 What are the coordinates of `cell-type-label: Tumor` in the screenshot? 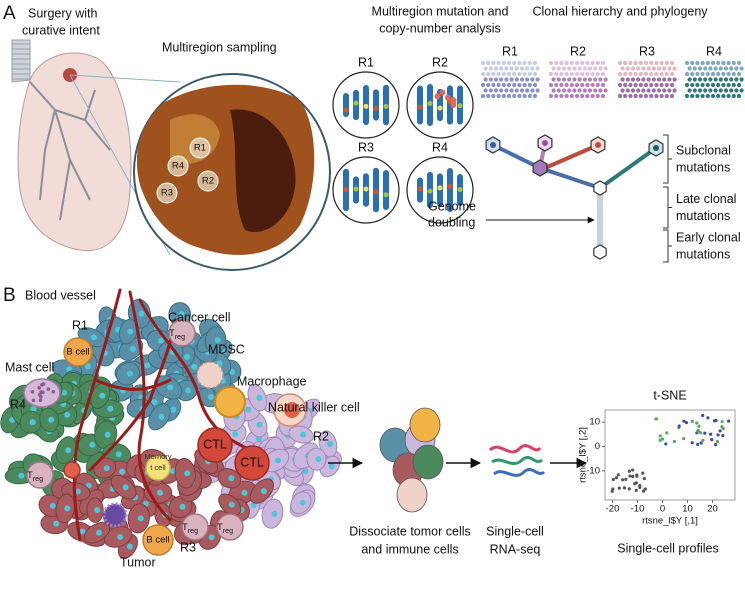 It's located at (138, 562).